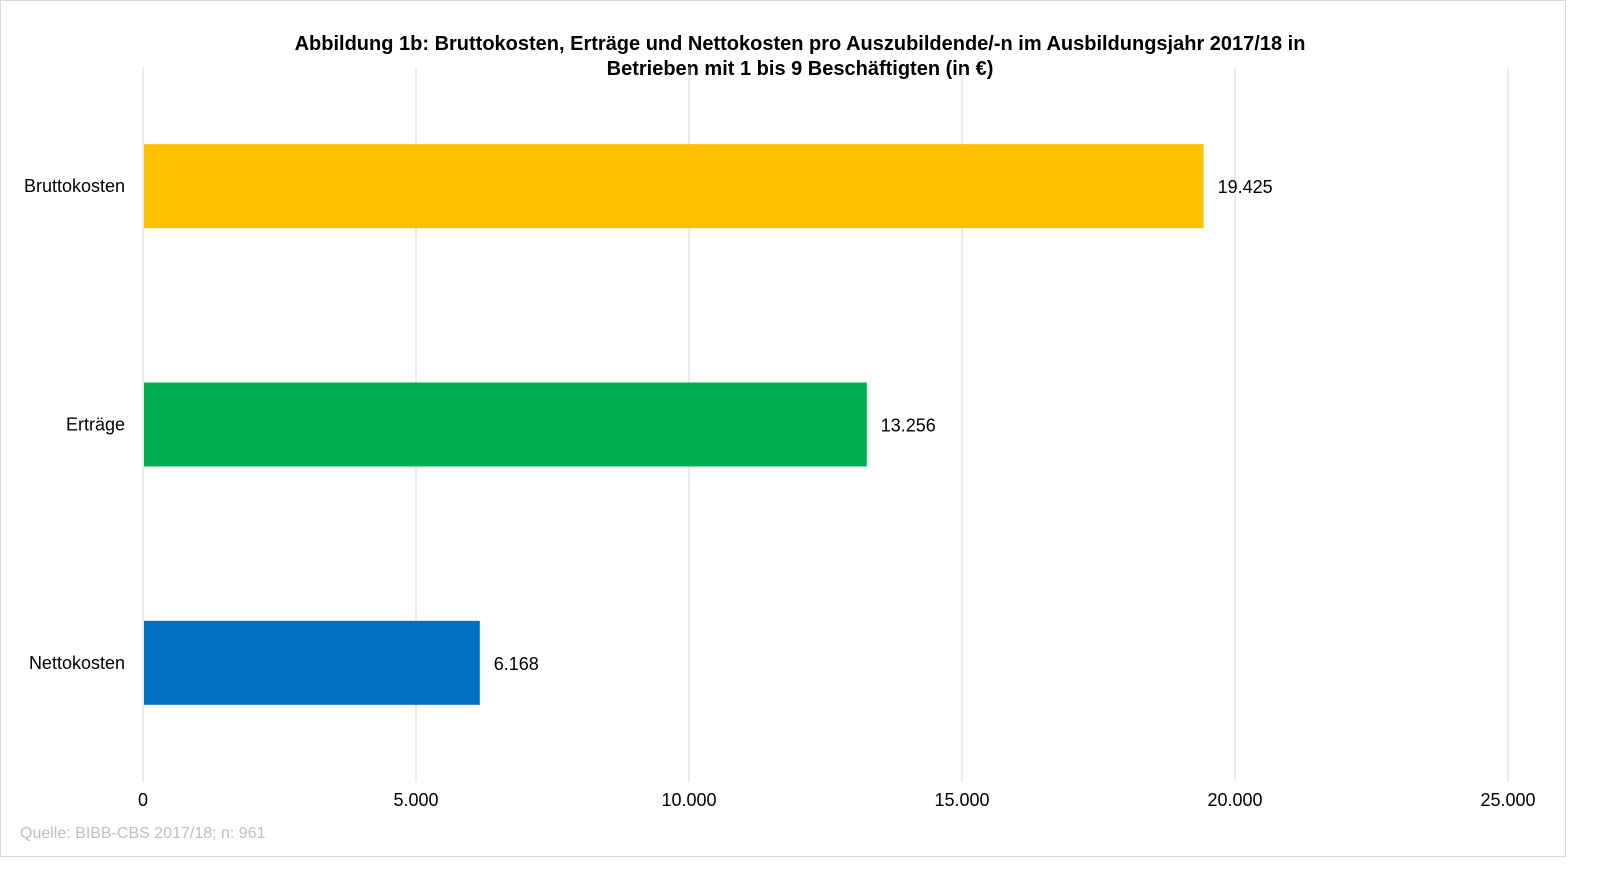 The width and height of the screenshot is (1600, 877). I want to click on bar-nettokosten, so click(312, 662).